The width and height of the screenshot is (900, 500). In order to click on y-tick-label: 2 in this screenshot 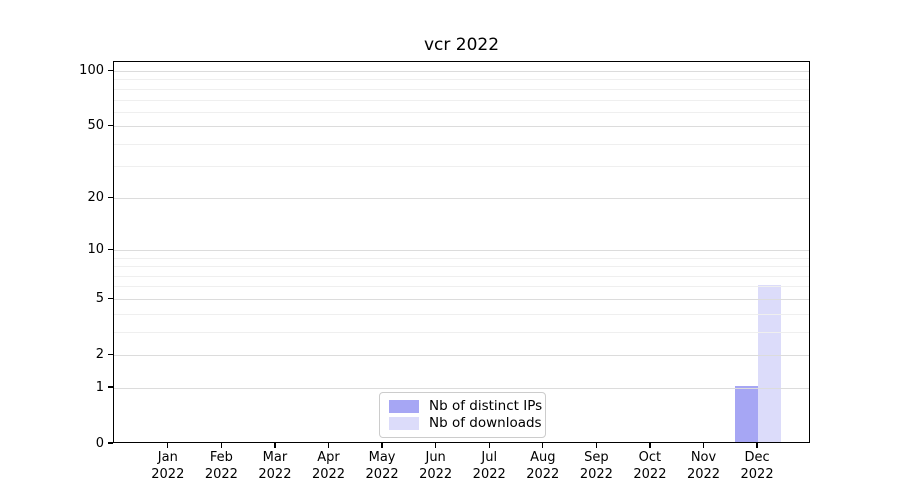, I will do `click(99, 354)`.